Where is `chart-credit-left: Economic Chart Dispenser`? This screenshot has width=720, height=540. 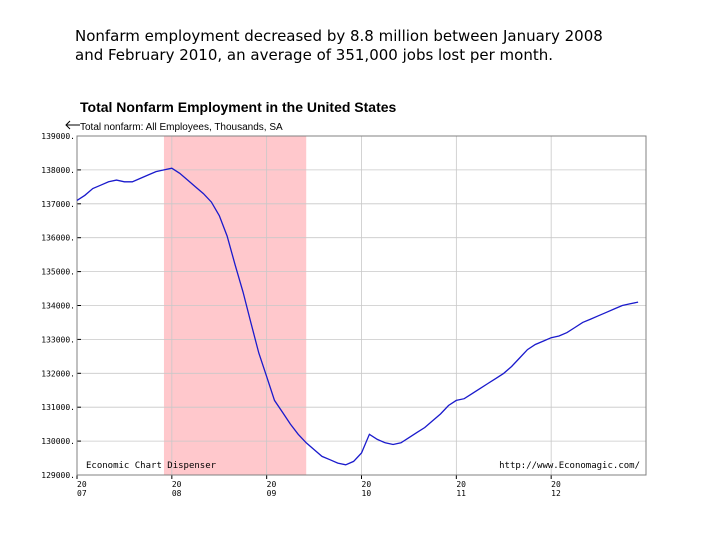
chart-credit-left: Economic Chart Dispenser is located at coordinates (151, 466).